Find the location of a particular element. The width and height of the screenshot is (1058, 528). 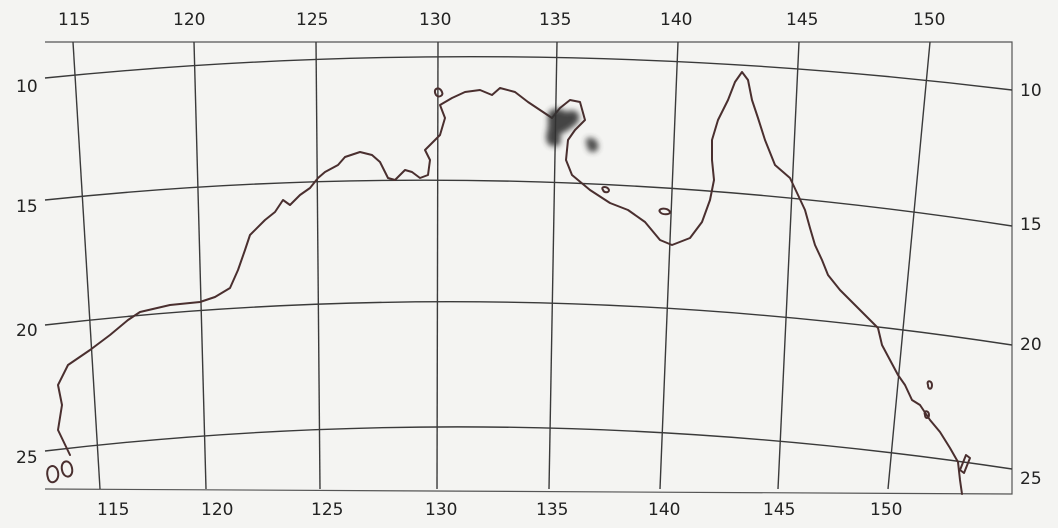

top-label-140: 140 is located at coordinates (676, 20).